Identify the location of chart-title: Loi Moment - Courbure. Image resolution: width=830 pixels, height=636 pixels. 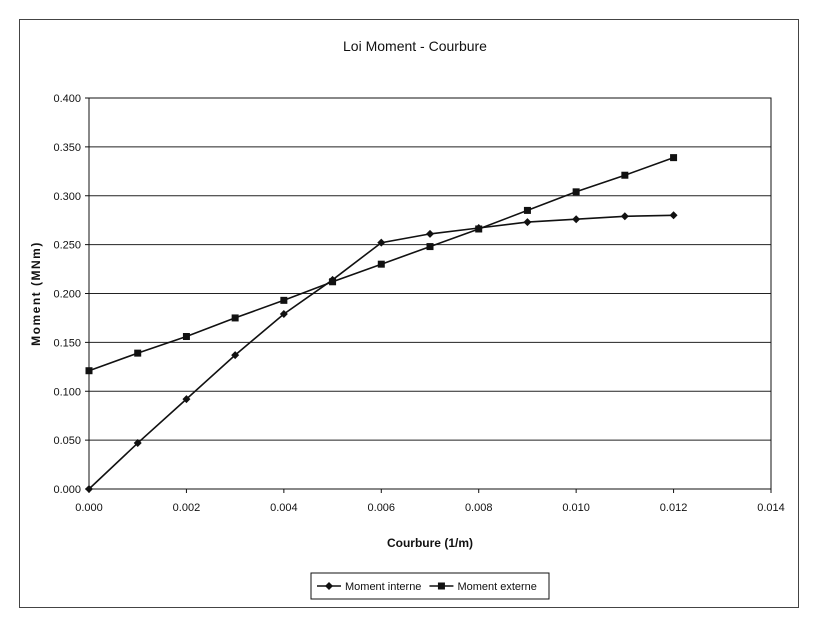
(415, 46).